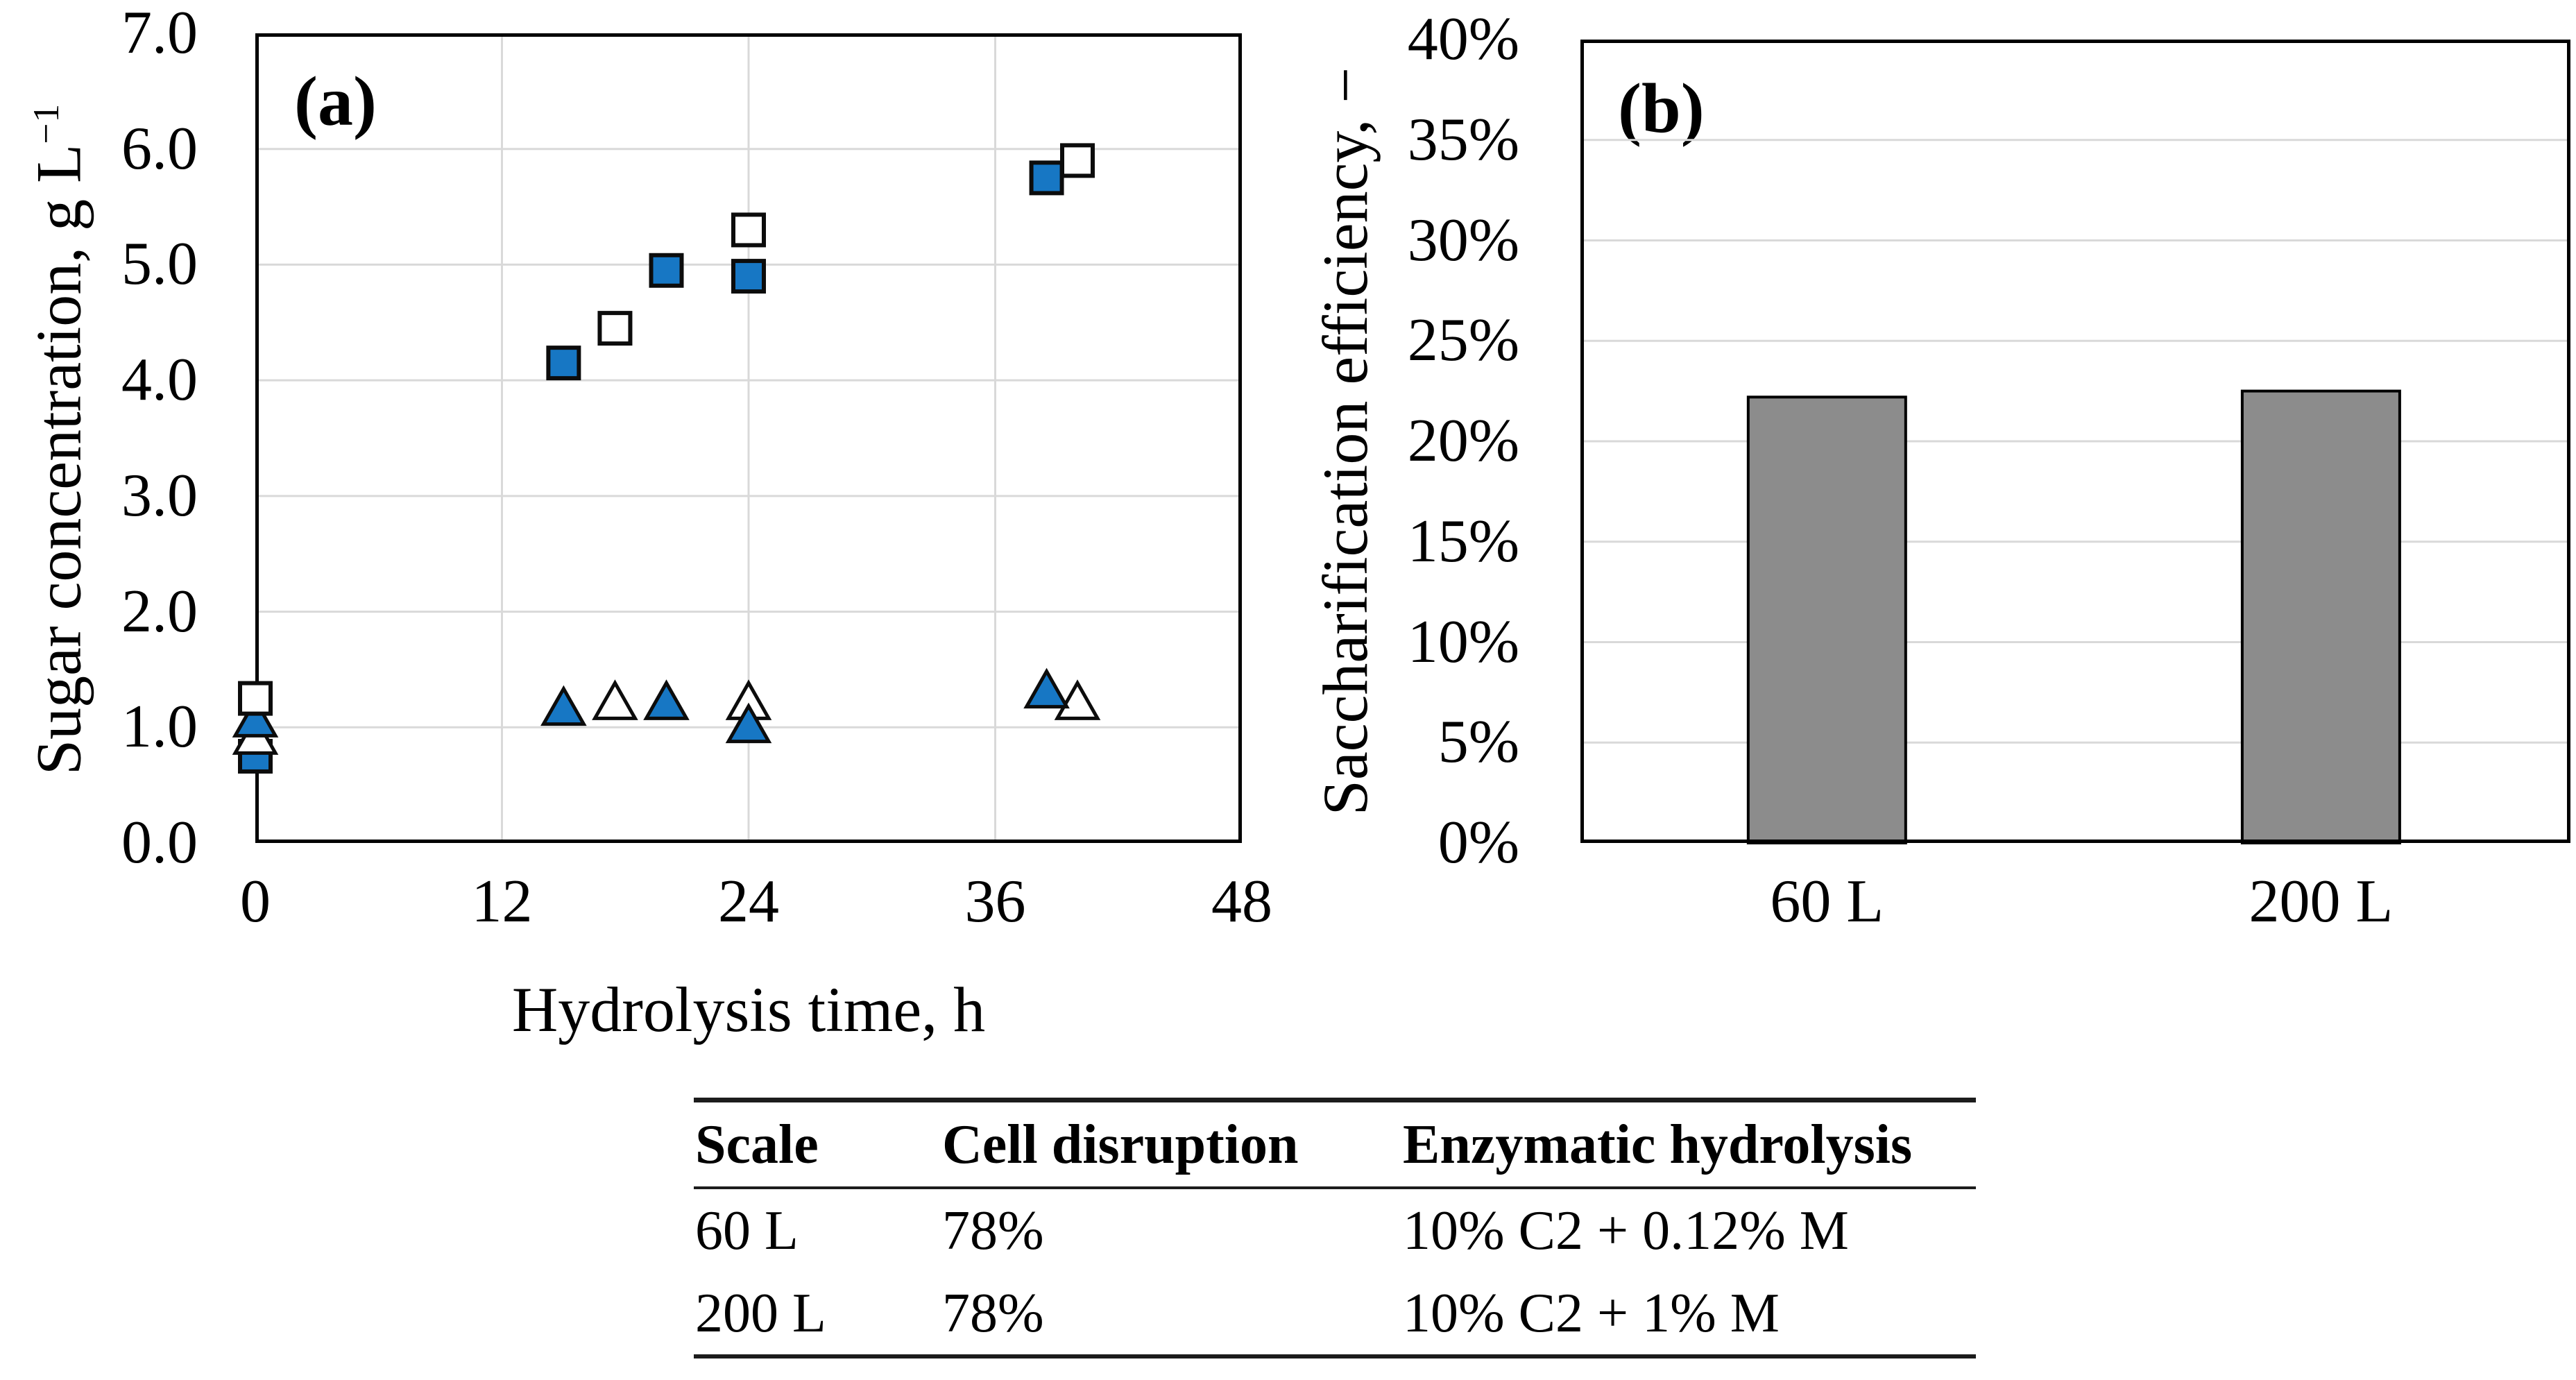  I want to click on table-header-cell: Scale, so click(757, 1144).